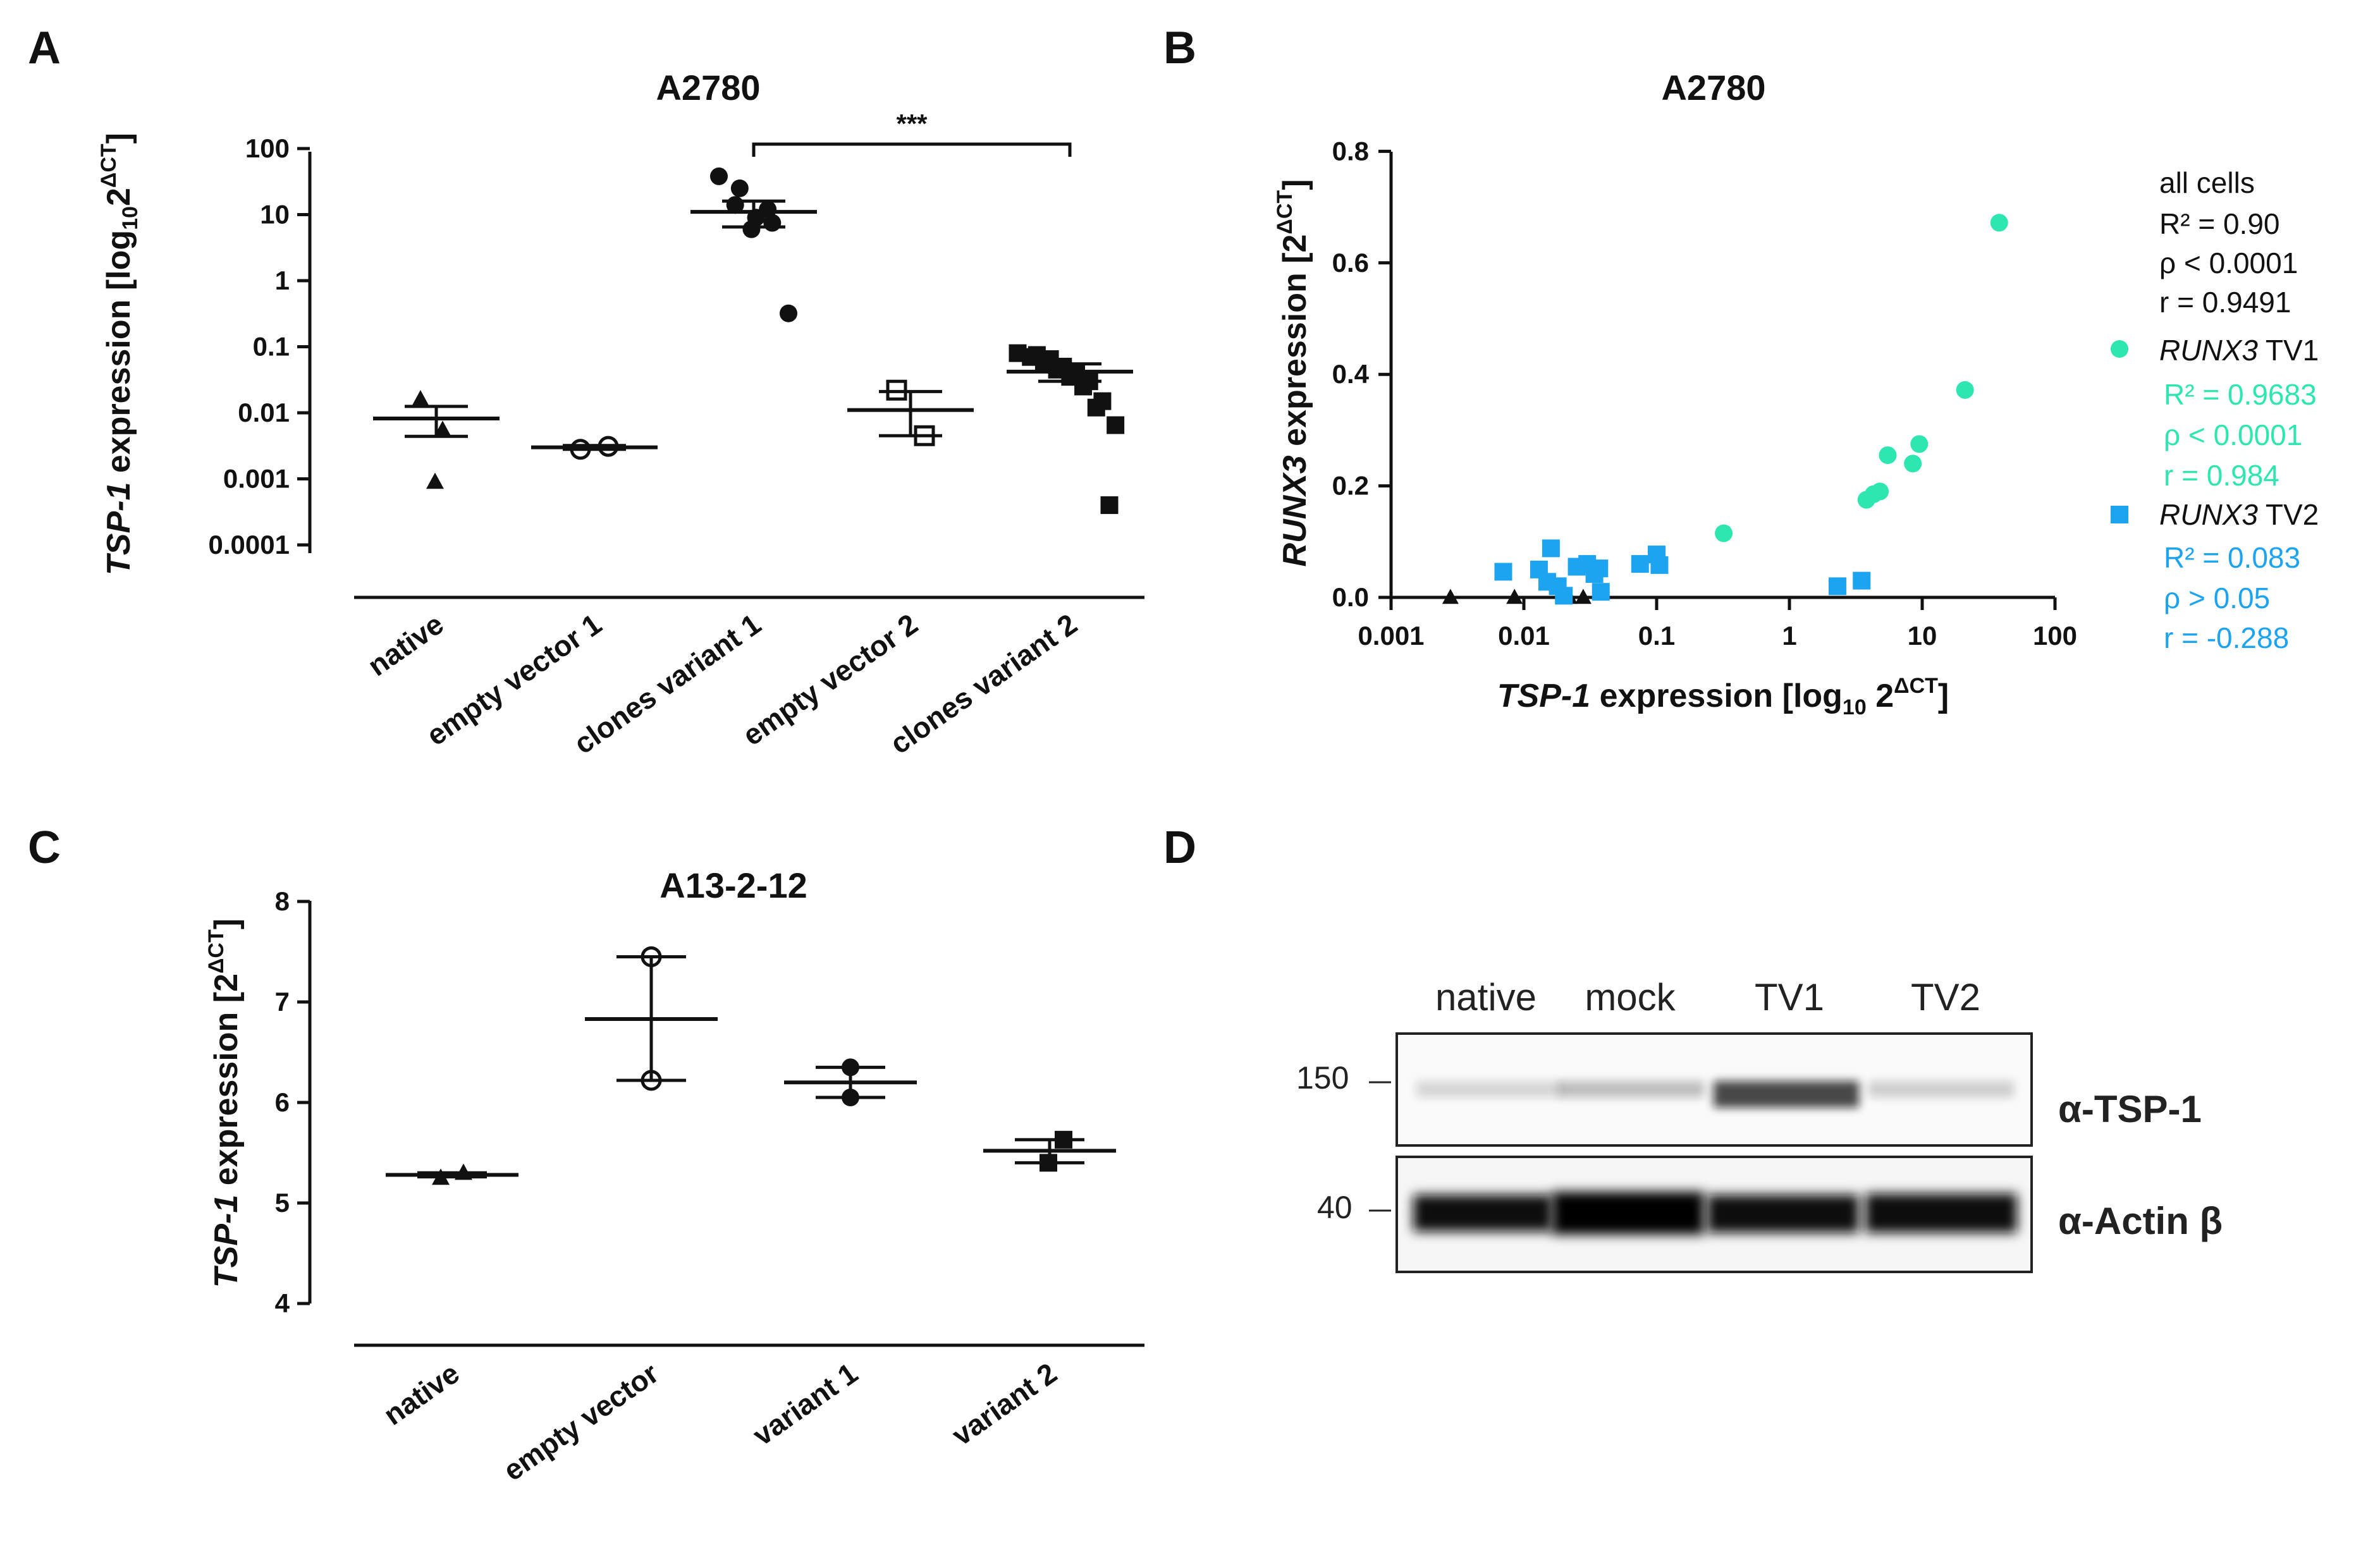  I want to click on wb-actin-band-tv2, so click(1941, 1213).